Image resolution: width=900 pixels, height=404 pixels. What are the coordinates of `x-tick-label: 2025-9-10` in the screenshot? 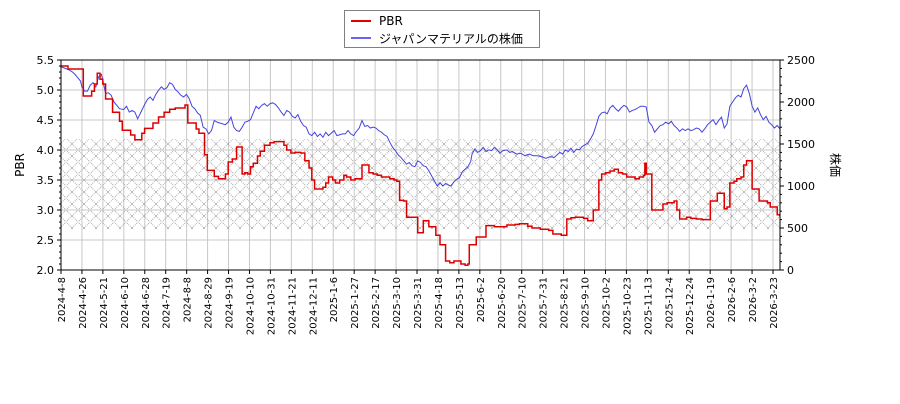 It's located at (586, 303).